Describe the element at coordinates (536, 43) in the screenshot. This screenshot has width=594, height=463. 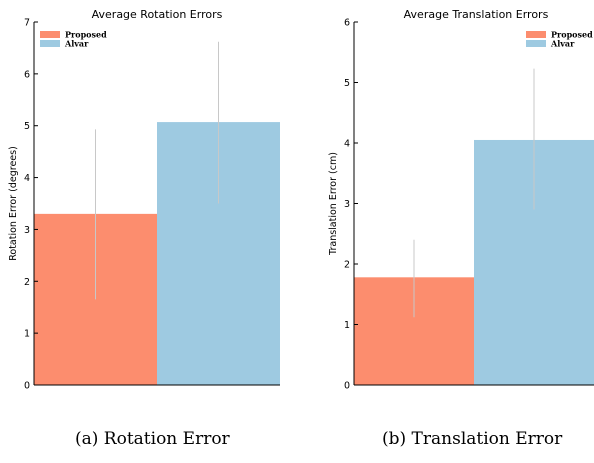
I see `translation-legend-swatch-alvar` at that location.